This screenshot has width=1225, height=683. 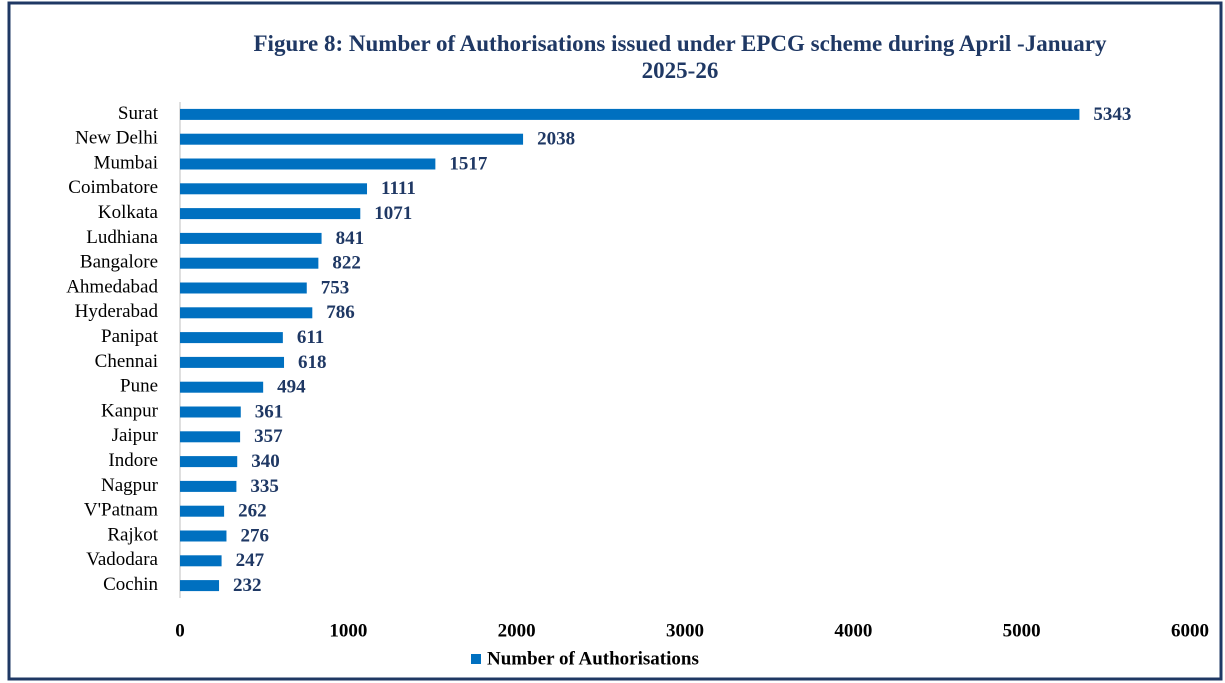 I want to click on data-label: 1517, so click(x=468, y=163).